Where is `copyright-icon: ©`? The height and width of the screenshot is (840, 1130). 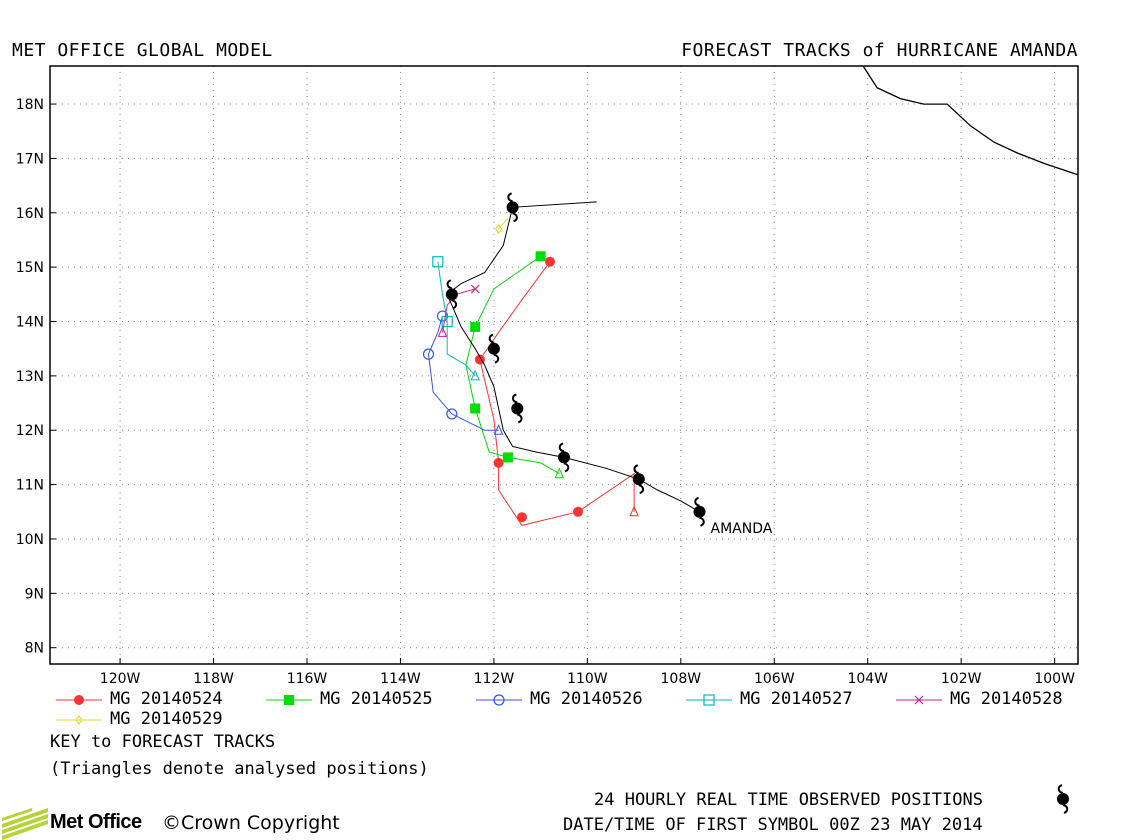
copyright-icon: © is located at coordinates (171, 823).